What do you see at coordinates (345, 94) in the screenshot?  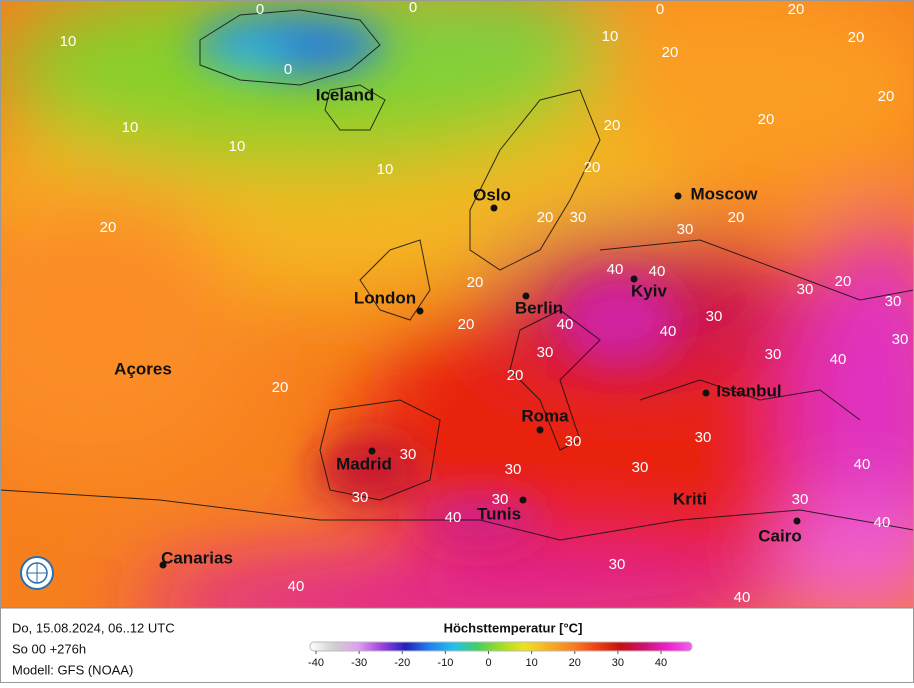 I see `city-label: Iceland` at bounding box center [345, 94].